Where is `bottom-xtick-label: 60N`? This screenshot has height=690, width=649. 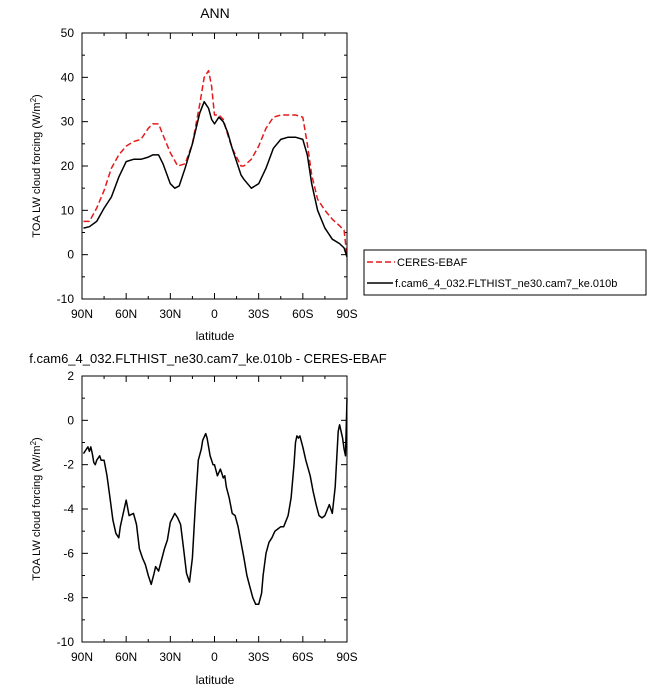 bottom-xtick-label: 60N is located at coordinates (126, 657).